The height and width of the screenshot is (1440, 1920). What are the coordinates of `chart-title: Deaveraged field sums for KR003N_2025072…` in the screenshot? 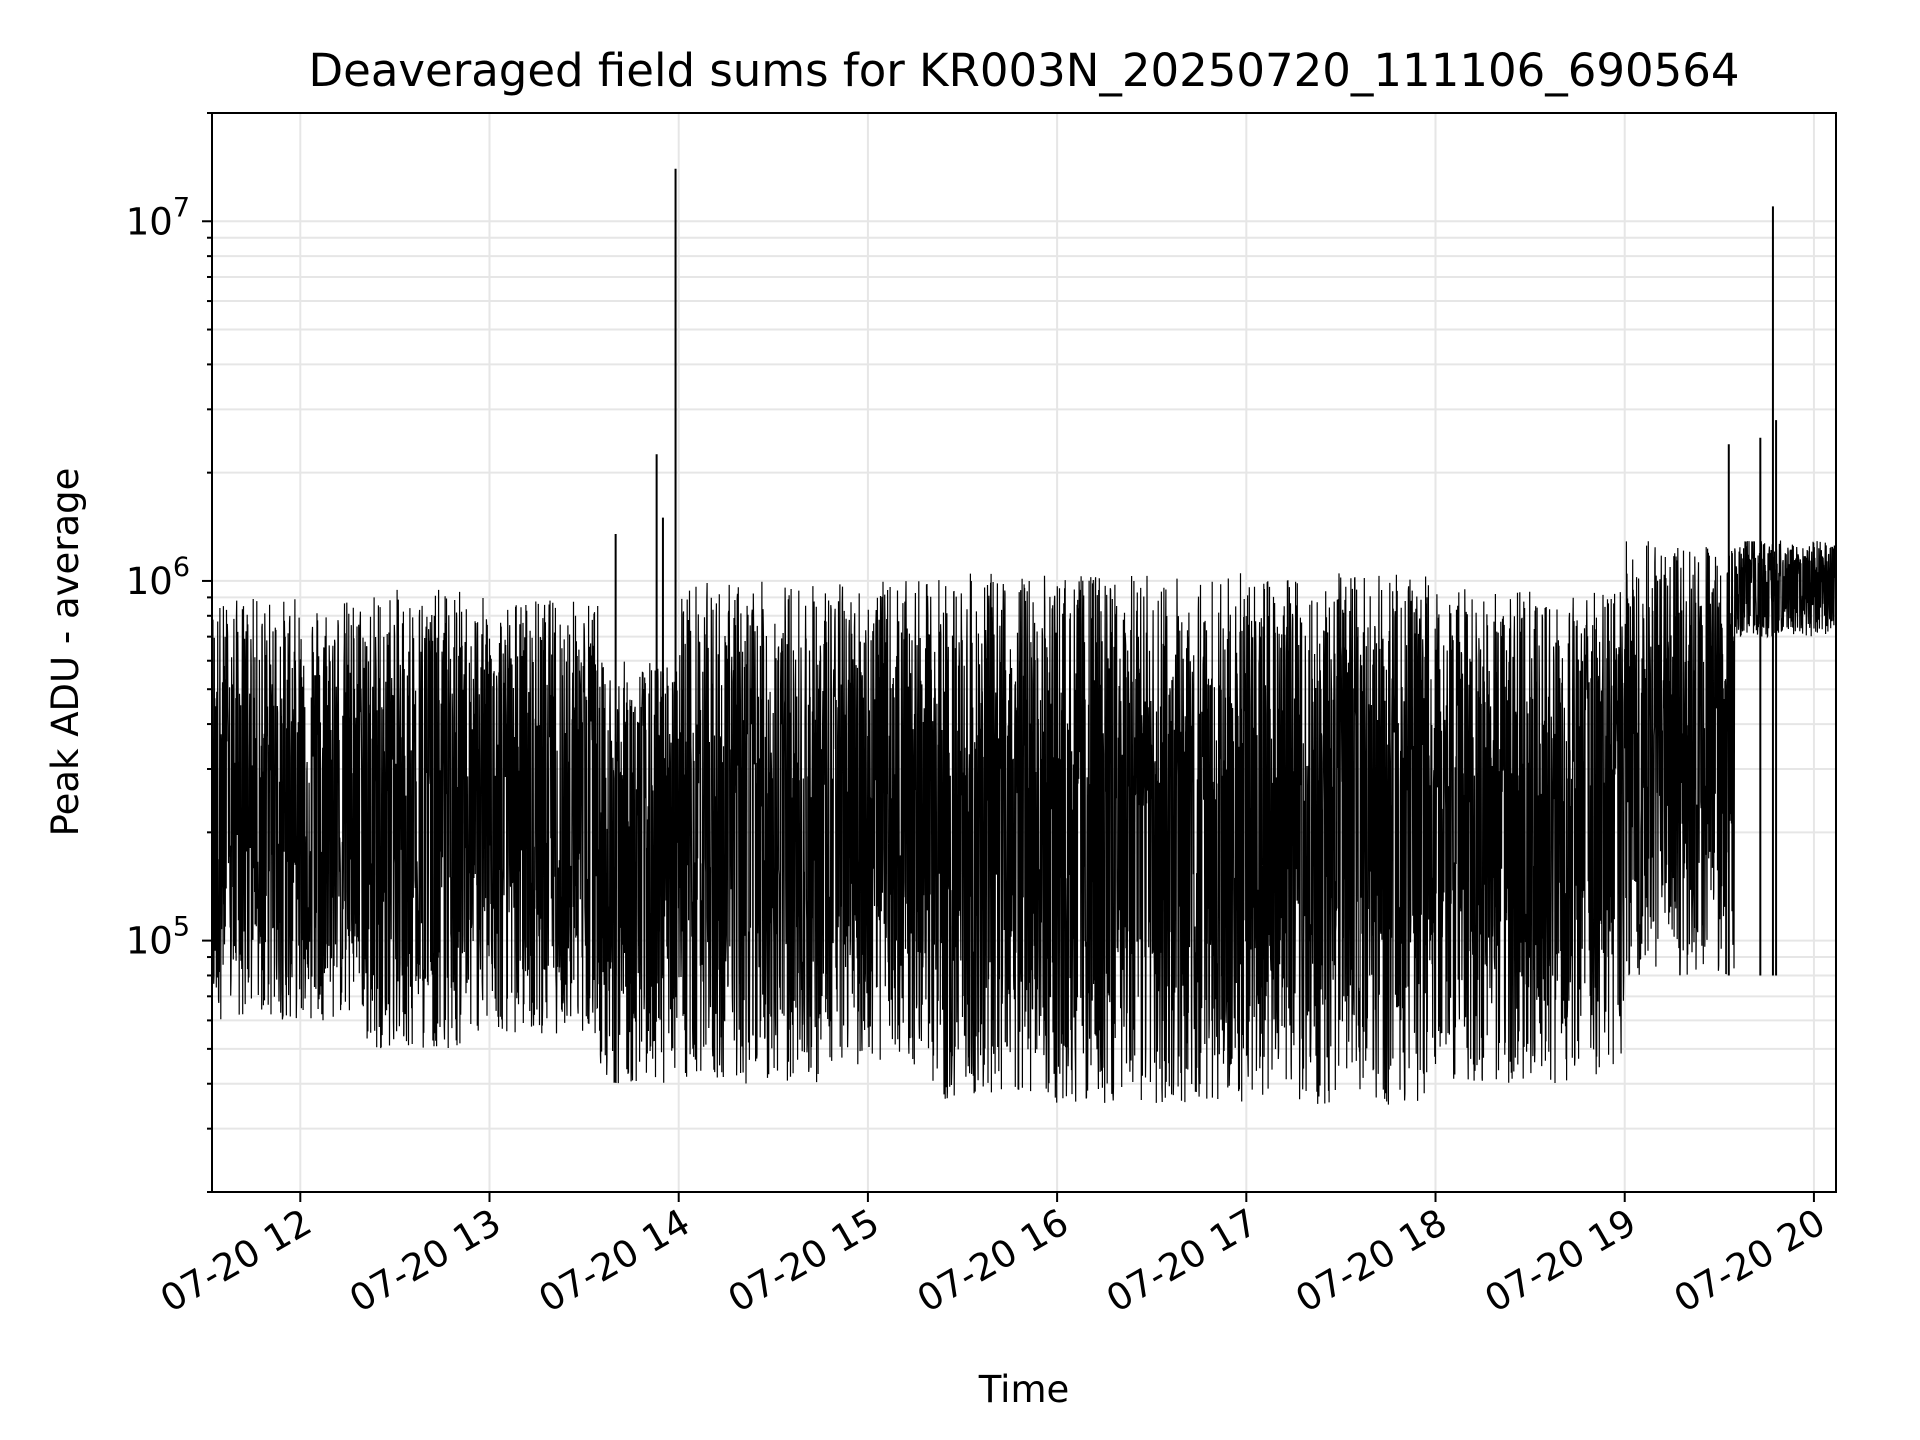 It's located at (1024, 70).